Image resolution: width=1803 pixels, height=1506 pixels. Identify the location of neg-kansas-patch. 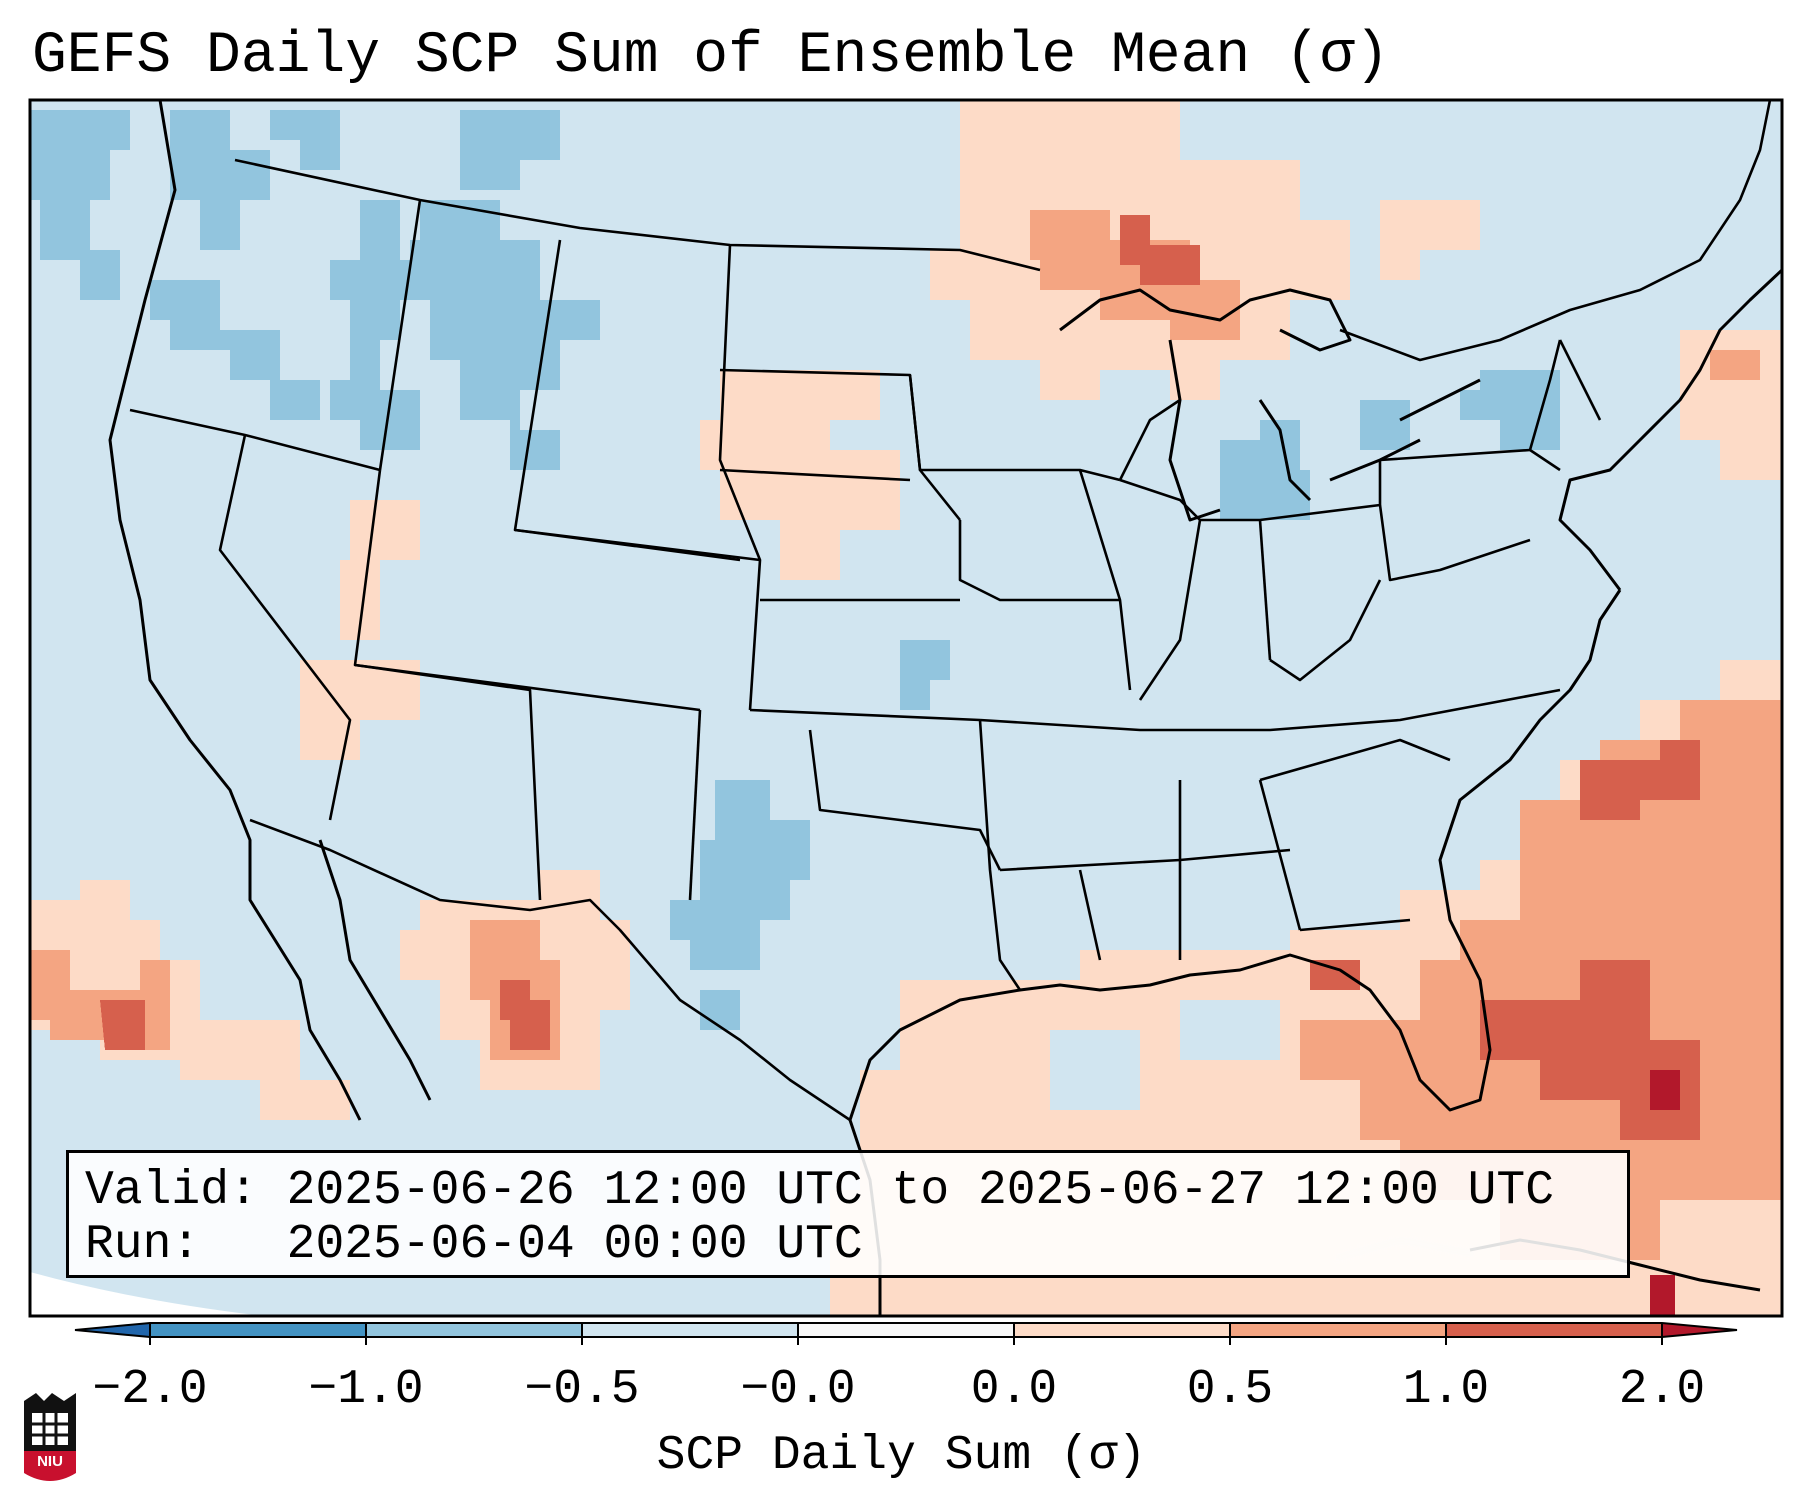
(925, 675).